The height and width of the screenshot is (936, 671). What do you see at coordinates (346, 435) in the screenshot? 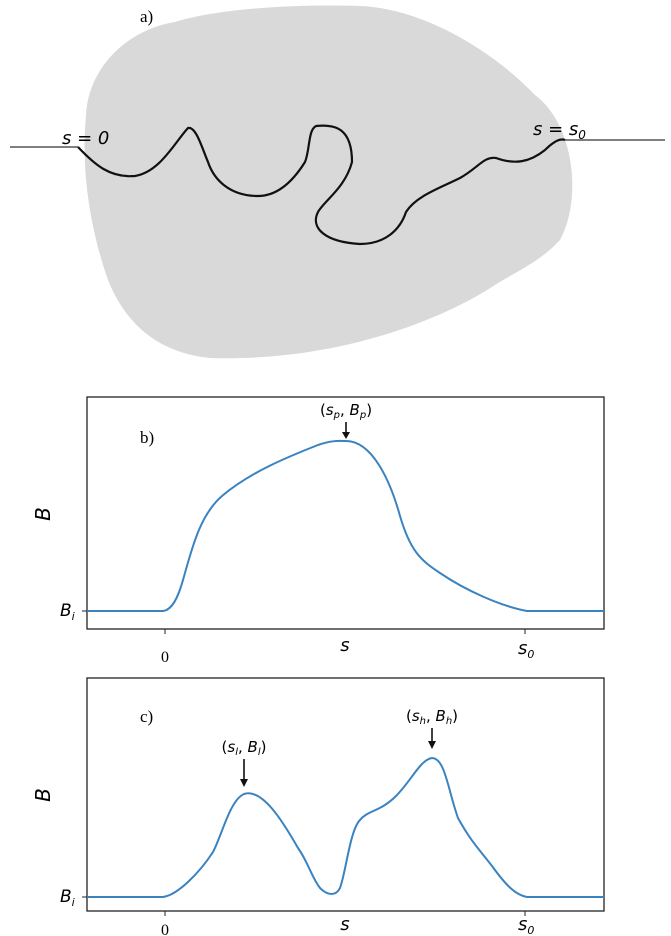
I see `peak-arrowhead-b` at bounding box center [346, 435].